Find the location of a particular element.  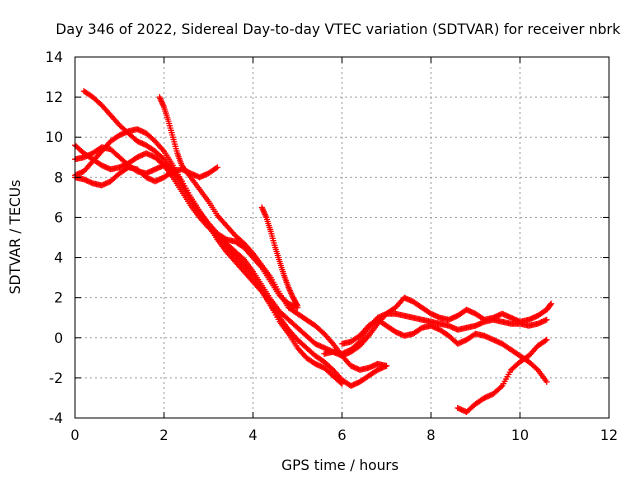

y-tick-label: 0 is located at coordinates (58, 339).